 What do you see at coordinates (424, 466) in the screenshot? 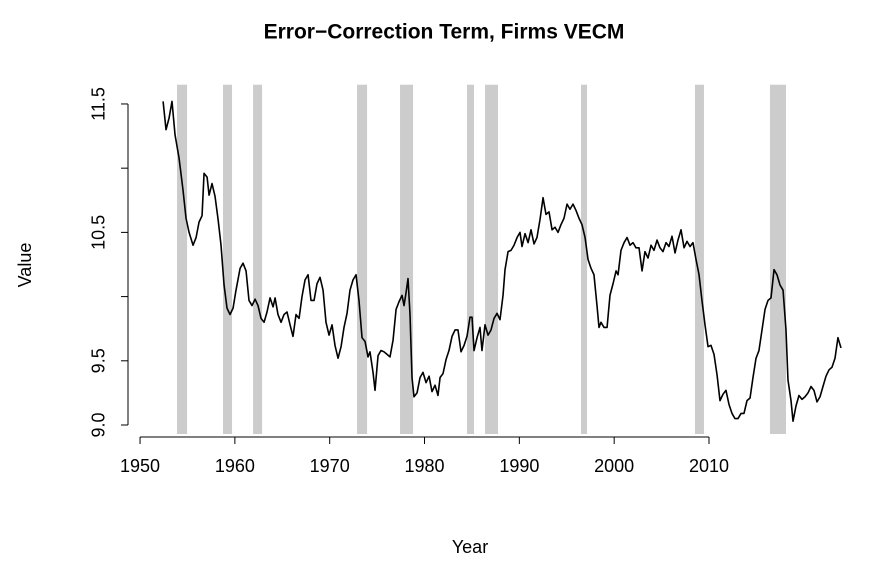
I see `x-tick-label: 1980` at bounding box center [424, 466].